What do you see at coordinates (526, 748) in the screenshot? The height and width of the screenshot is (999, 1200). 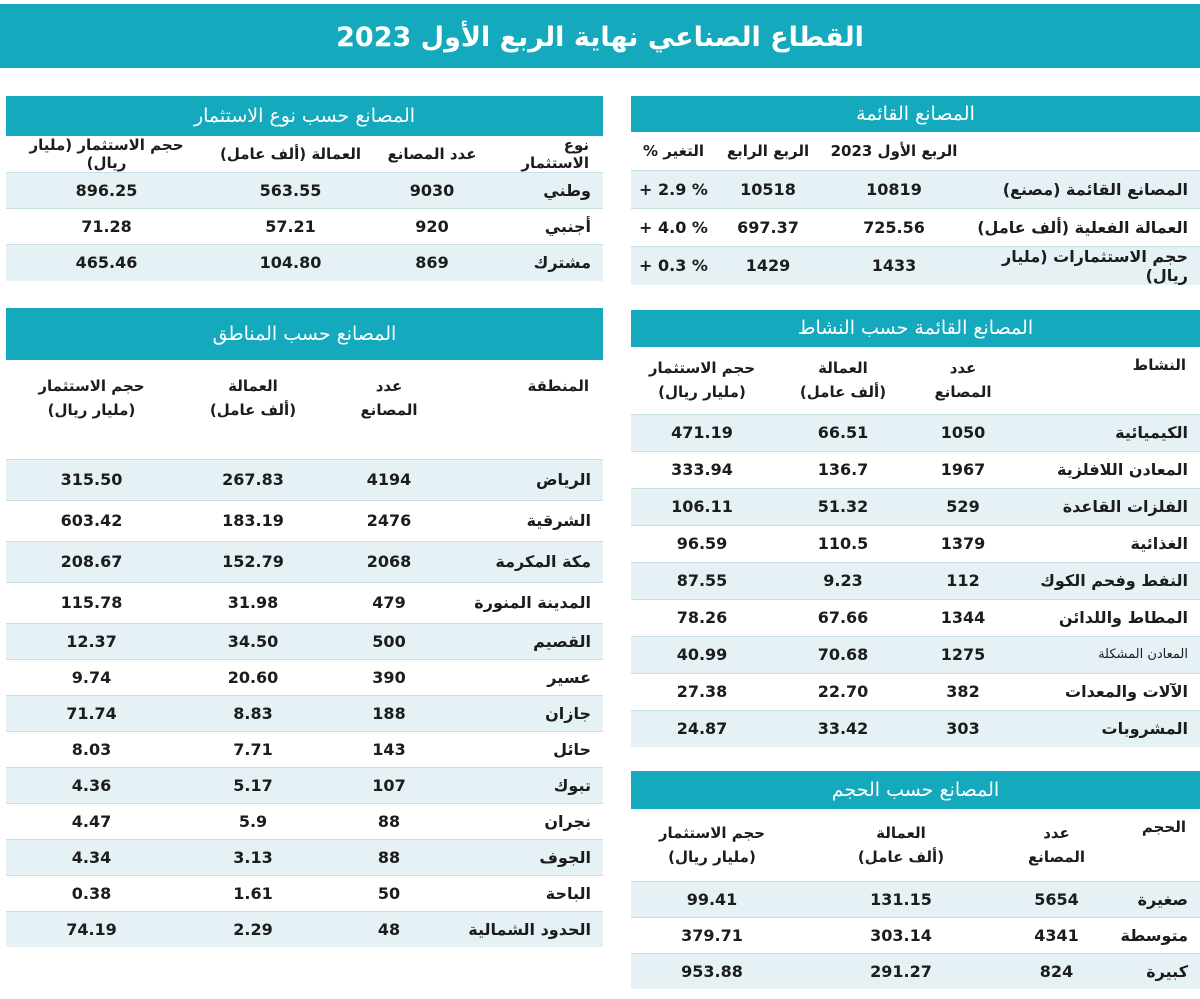 I see `row-label: حائل` at bounding box center [526, 748].